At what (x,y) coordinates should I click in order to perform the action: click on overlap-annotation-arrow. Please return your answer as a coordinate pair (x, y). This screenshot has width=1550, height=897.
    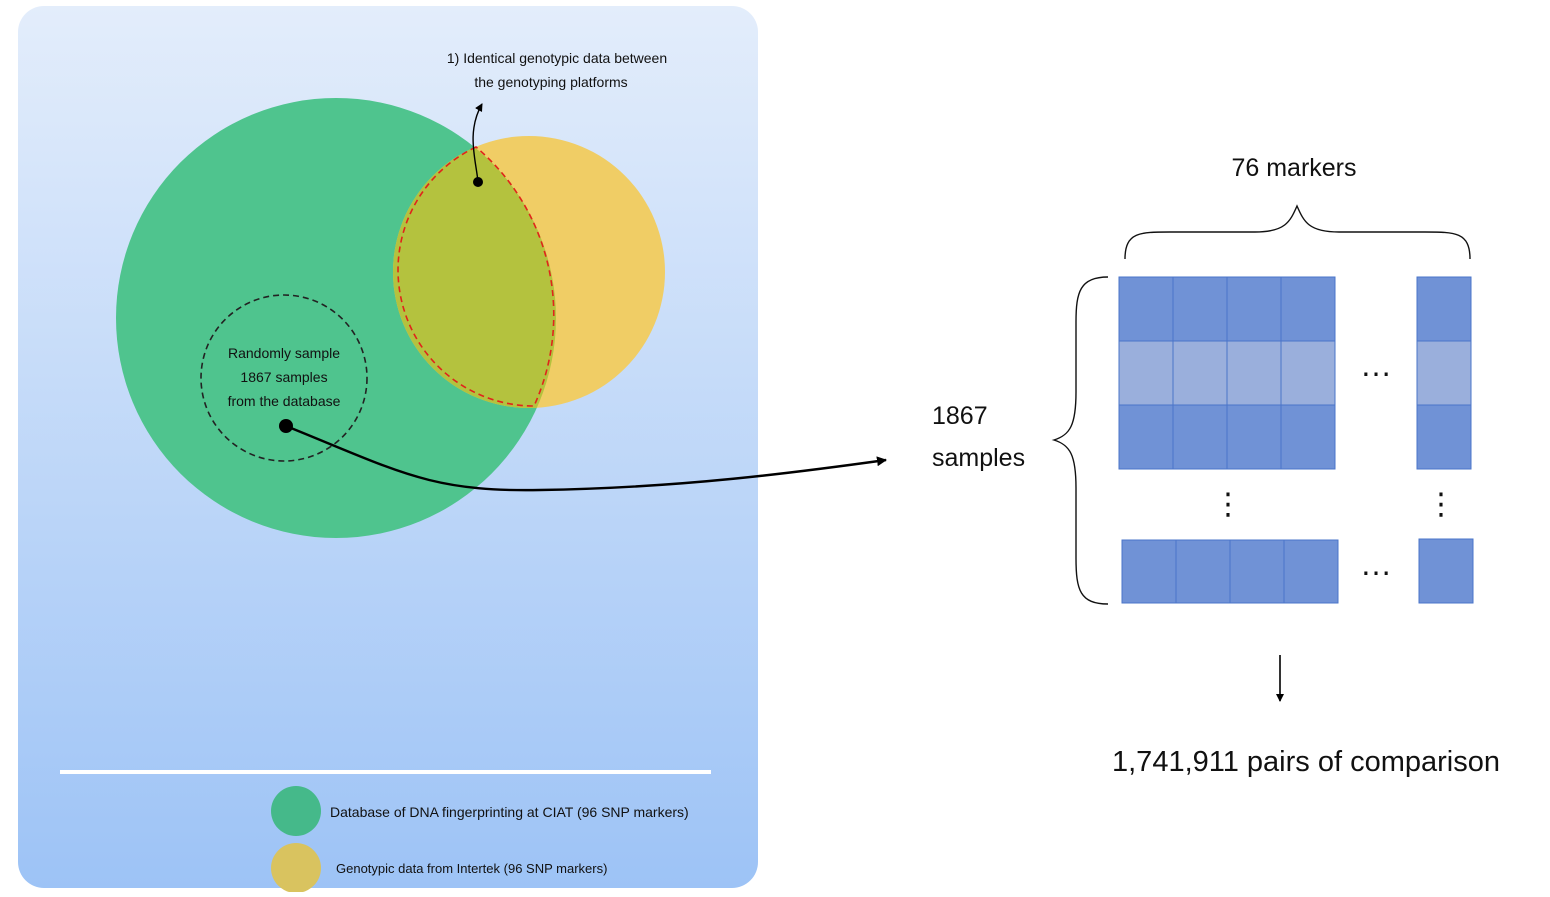
    Looking at the image, I should click on (477, 143).